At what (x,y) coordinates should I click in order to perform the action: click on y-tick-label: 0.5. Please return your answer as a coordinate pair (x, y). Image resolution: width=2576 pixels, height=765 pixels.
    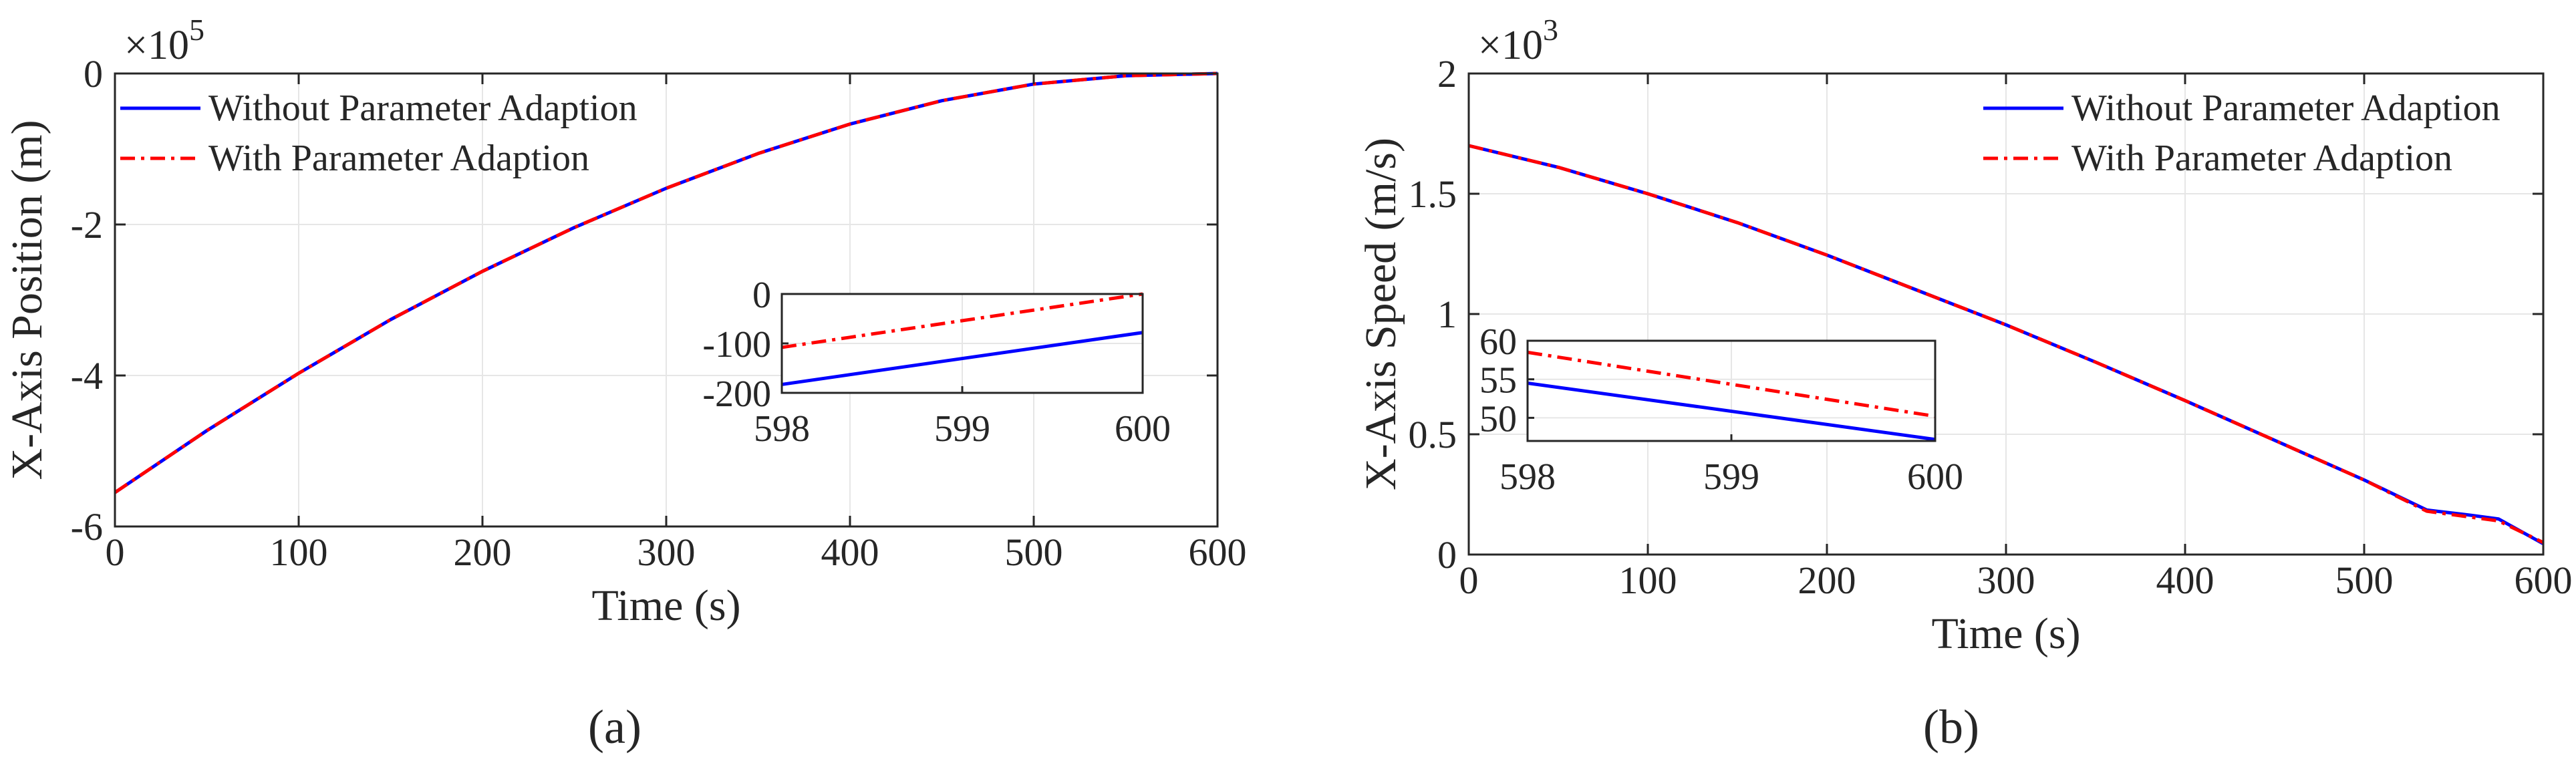
    Looking at the image, I should click on (1433, 434).